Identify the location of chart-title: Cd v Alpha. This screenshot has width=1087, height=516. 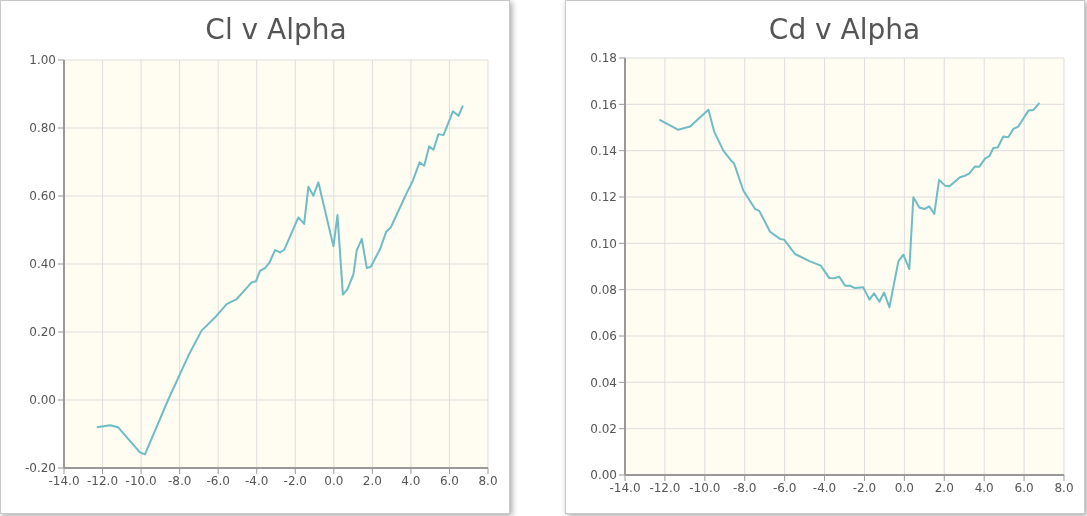
(844, 30).